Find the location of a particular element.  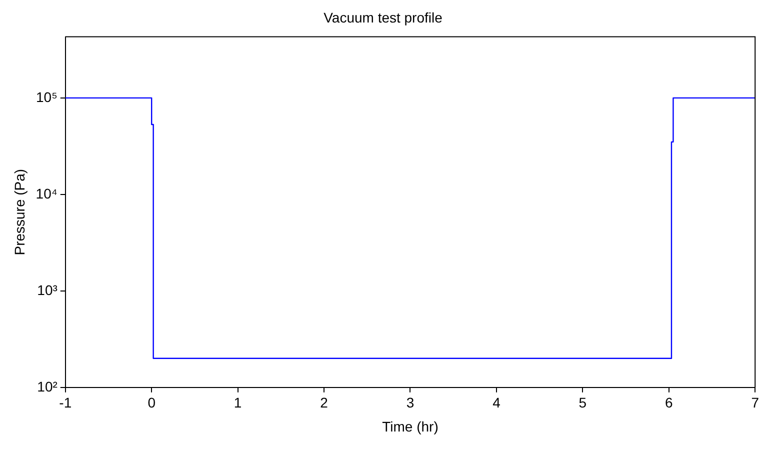

x-tick-label: 6 is located at coordinates (668, 402).